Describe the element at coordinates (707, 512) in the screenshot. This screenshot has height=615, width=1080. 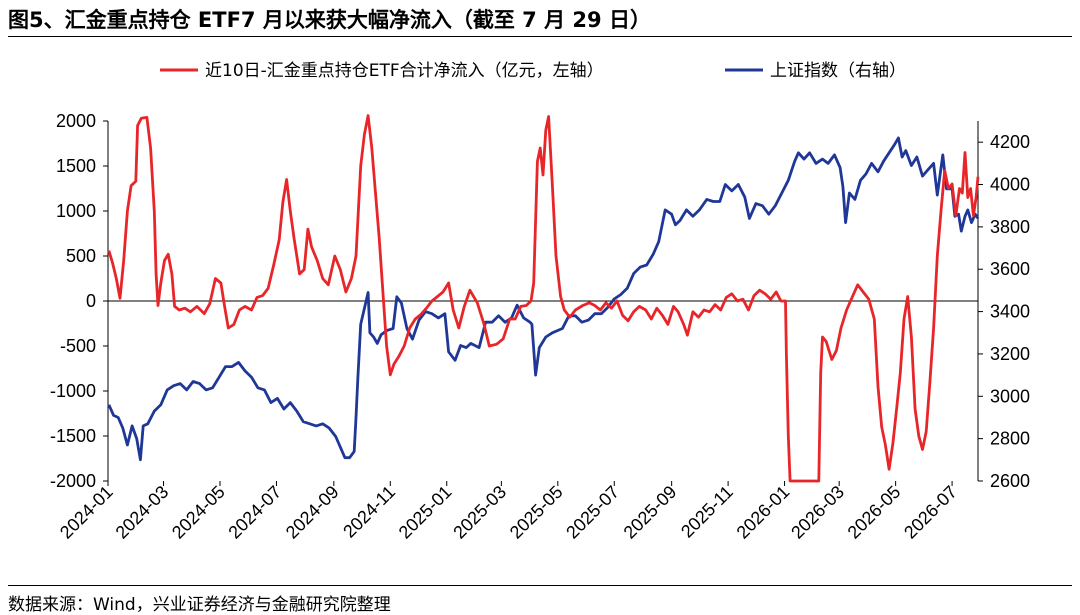
I see `x-tick-label: 2025-11` at that location.